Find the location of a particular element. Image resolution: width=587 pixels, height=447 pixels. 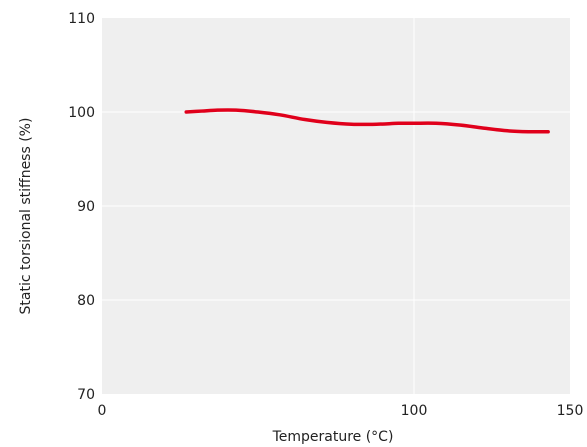

x-tick-label: 100 is located at coordinates (414, 411).